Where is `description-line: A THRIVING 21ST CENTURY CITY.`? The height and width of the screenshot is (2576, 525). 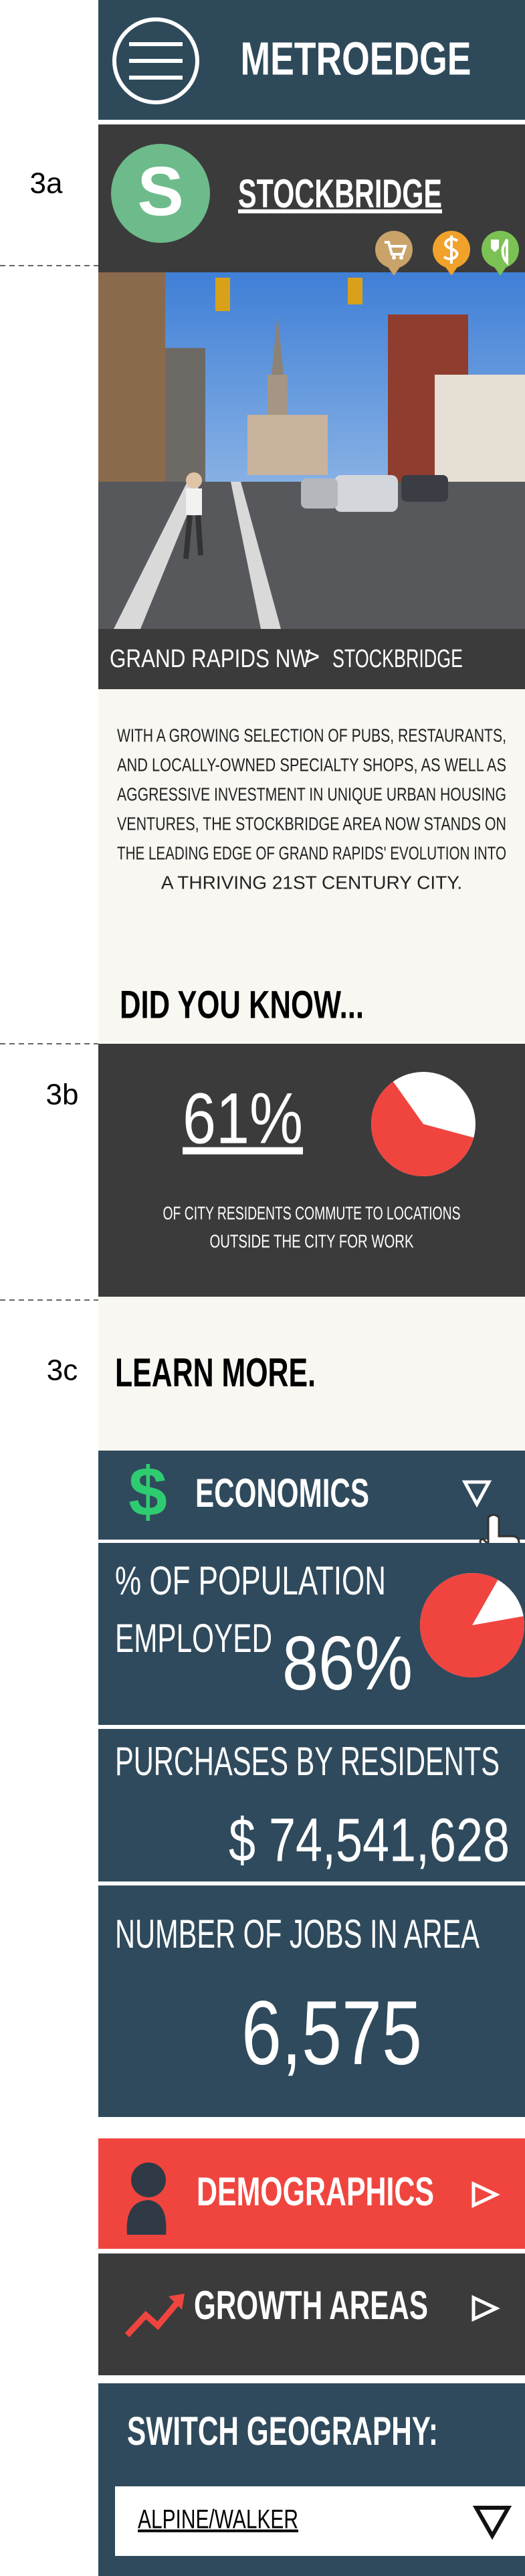
description-line: A THRIVING 21ST CENTURY CITY. is located at coordinates (311, 883).